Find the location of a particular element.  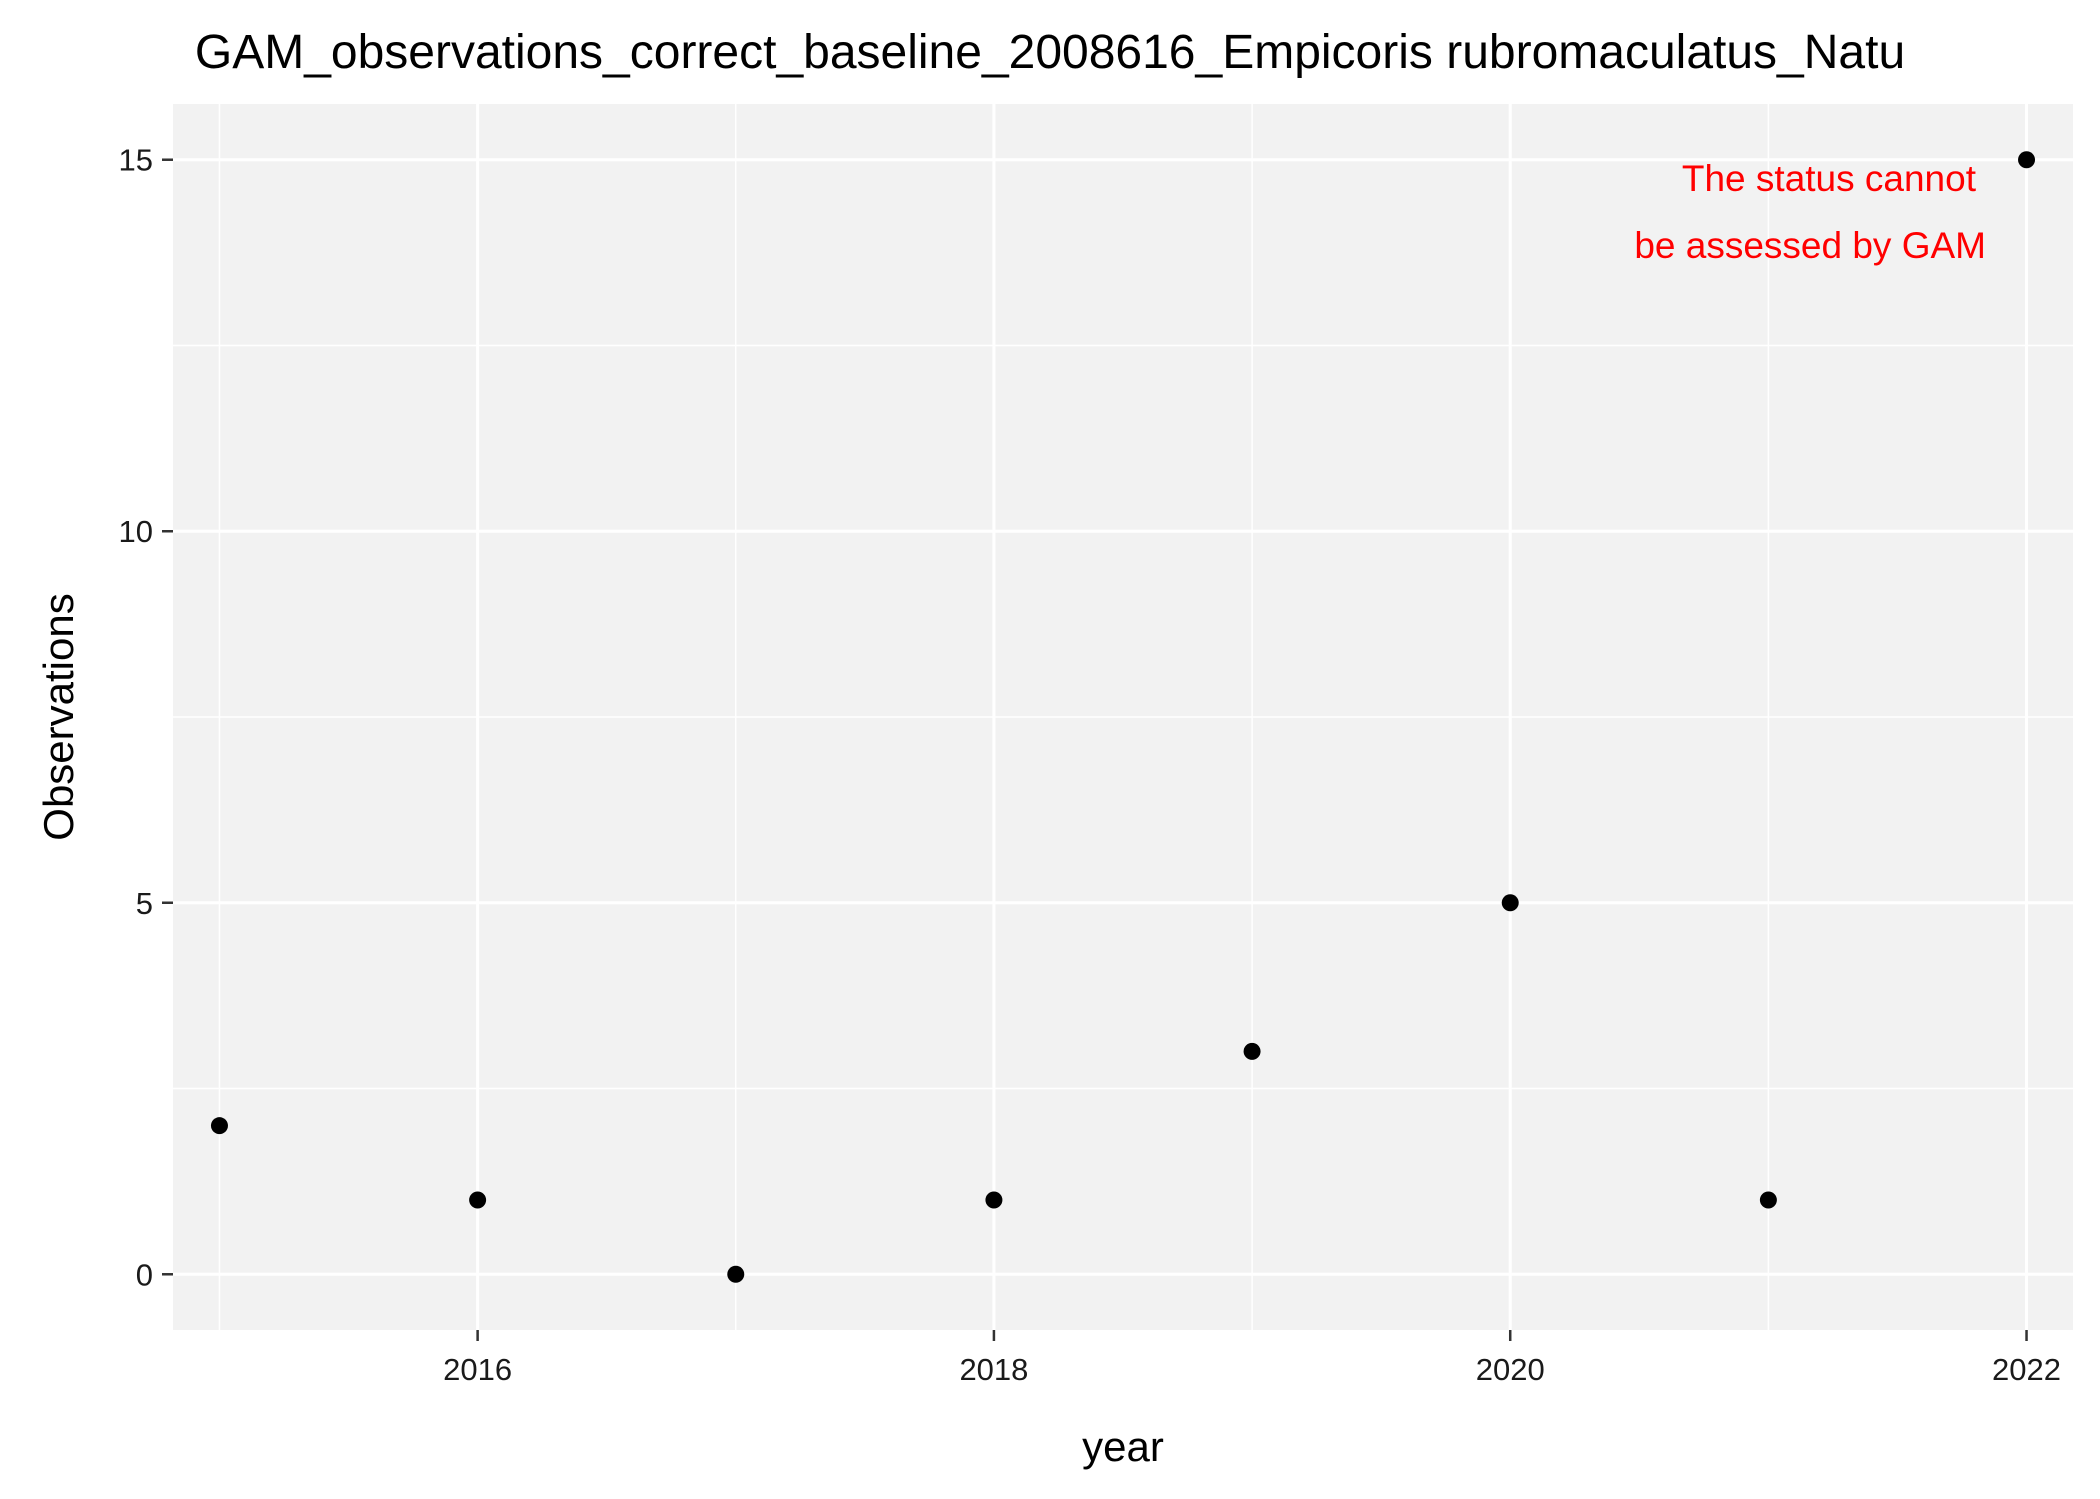

y-tick-label: 15 is located at coordinates (136, 160).